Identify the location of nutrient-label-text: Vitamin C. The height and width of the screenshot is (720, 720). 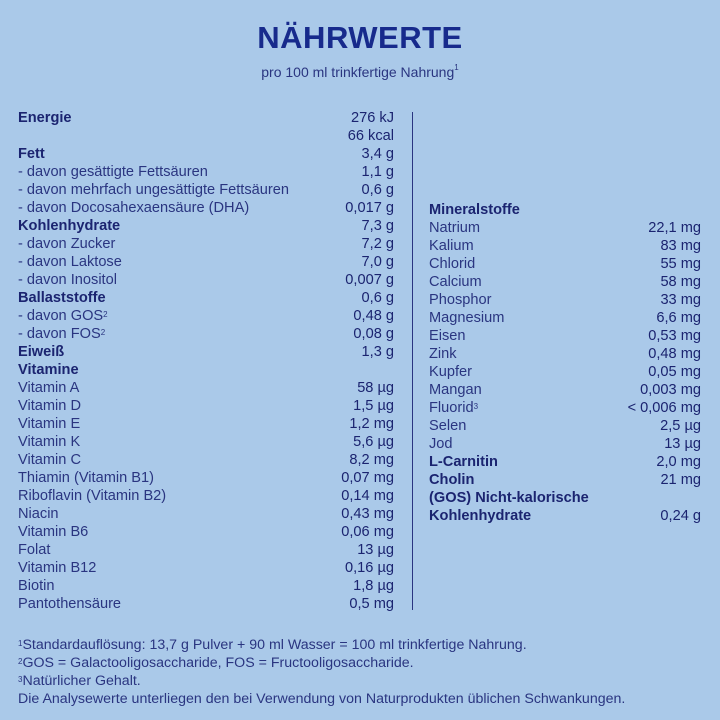
(49, 460).